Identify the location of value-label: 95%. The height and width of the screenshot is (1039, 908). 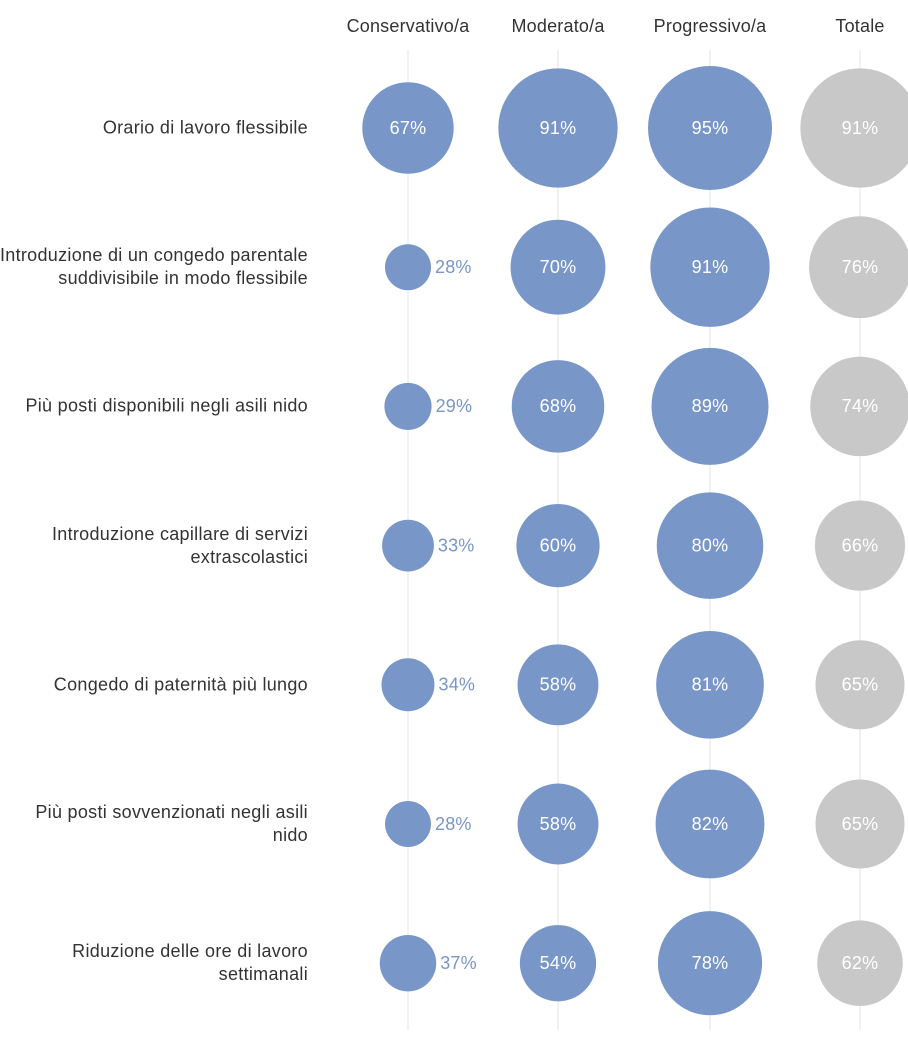
(710, 128).